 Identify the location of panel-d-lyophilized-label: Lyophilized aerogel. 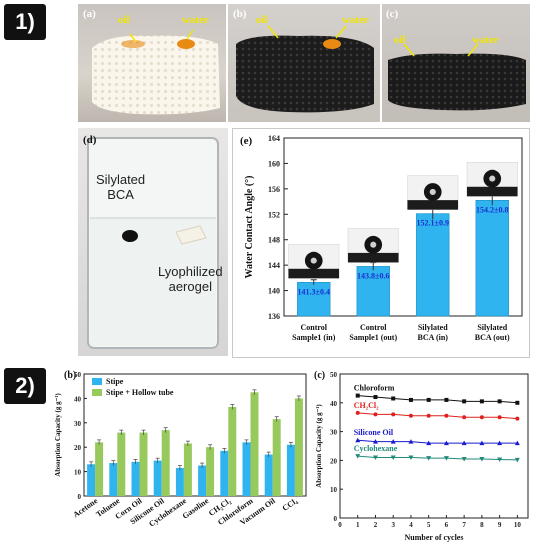
(190, 279).